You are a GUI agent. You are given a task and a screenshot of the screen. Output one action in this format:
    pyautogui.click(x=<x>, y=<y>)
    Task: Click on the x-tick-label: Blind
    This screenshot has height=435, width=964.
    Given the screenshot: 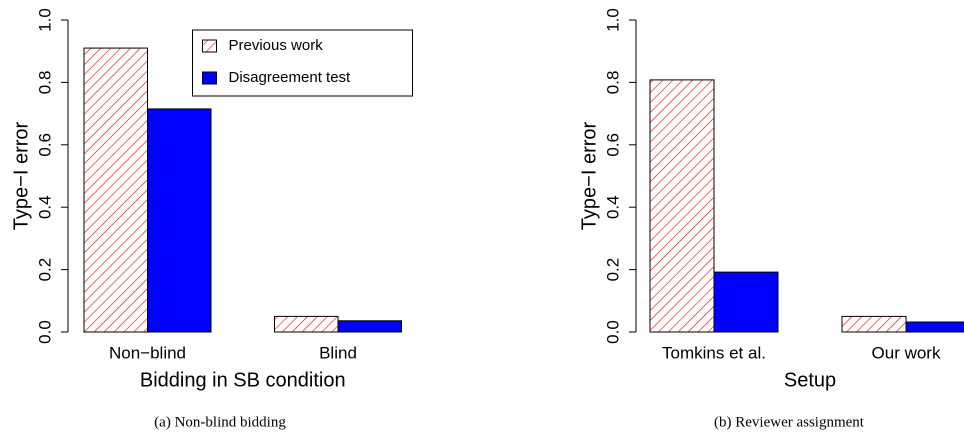 What is the action you would take?
    pyautogui.click(x=338, y=352)
    